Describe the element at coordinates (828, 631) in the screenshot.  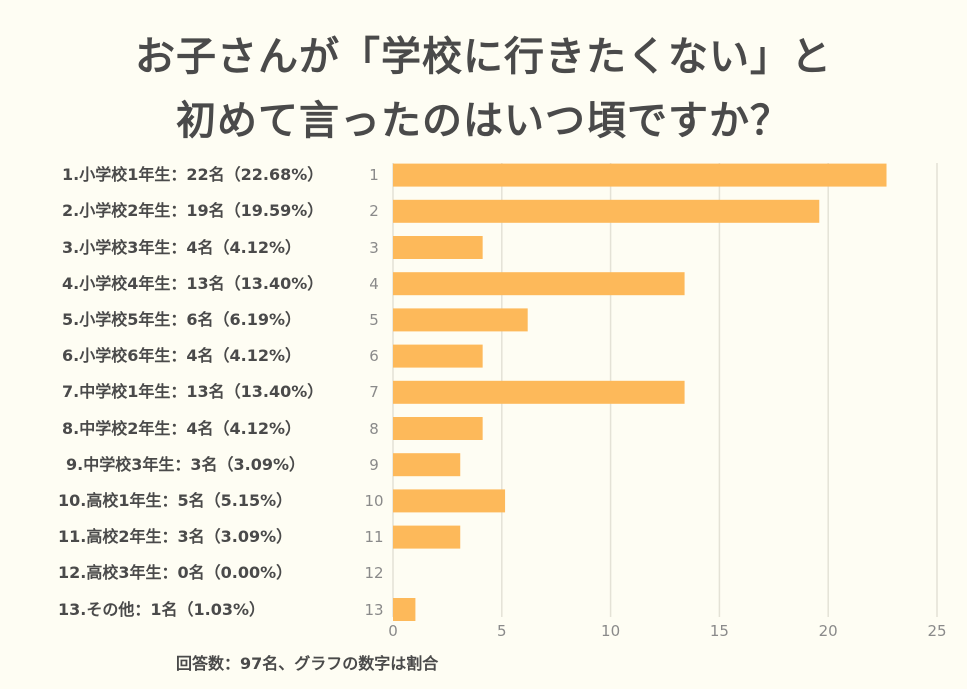
I see `x-tick-label: 20` at that location.